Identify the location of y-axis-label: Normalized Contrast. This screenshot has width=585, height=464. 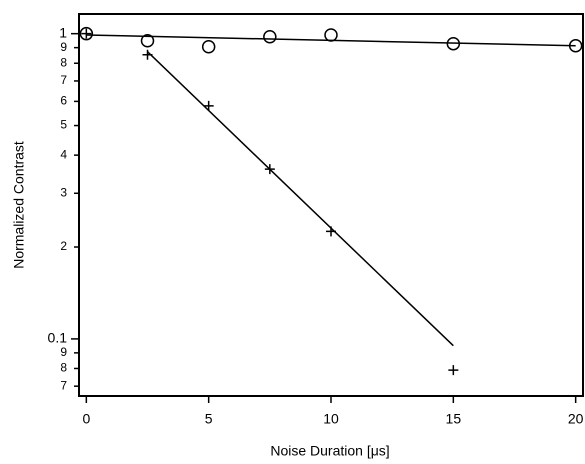
(19, 205).